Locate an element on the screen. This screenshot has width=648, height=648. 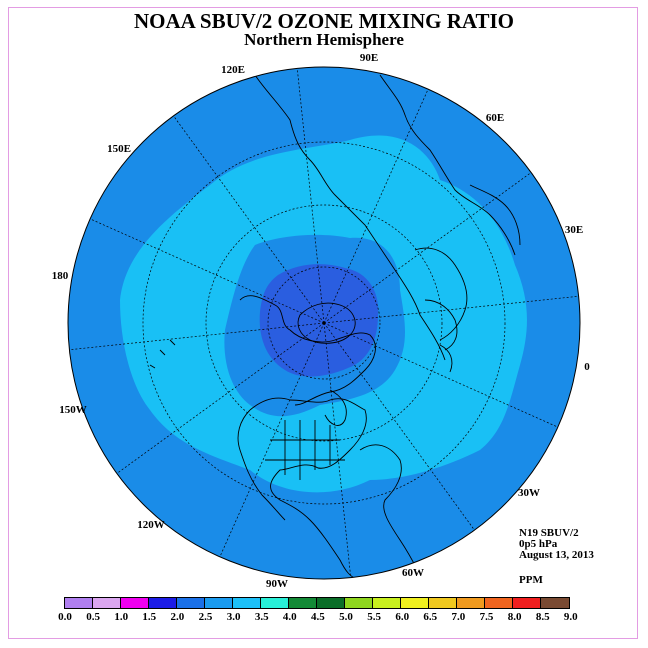
colorbar-tick-label: 3.0 is located at coordinates (233, 617).